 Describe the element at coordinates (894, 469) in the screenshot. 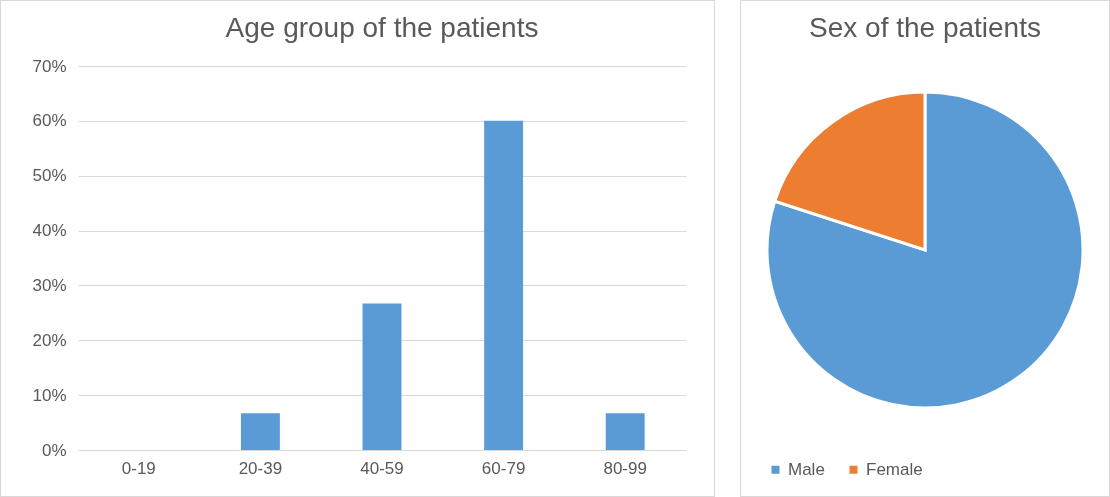

I see `legend-label: Female` at that location.